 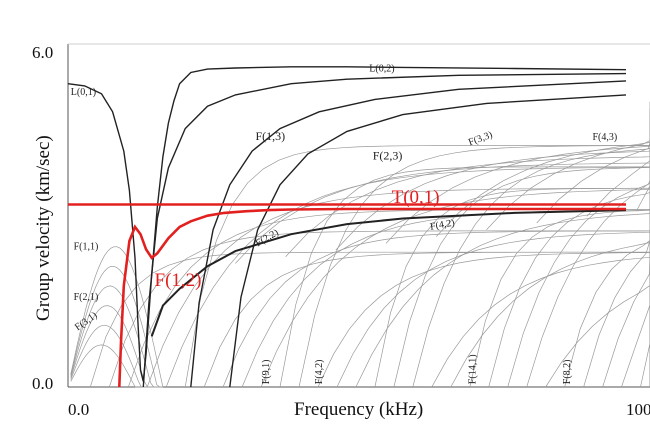 What do you see at coordinates (178, 280) in the screenshot?
I see `mode-label-27: F(1,2)` at bounding box center [178, 280].